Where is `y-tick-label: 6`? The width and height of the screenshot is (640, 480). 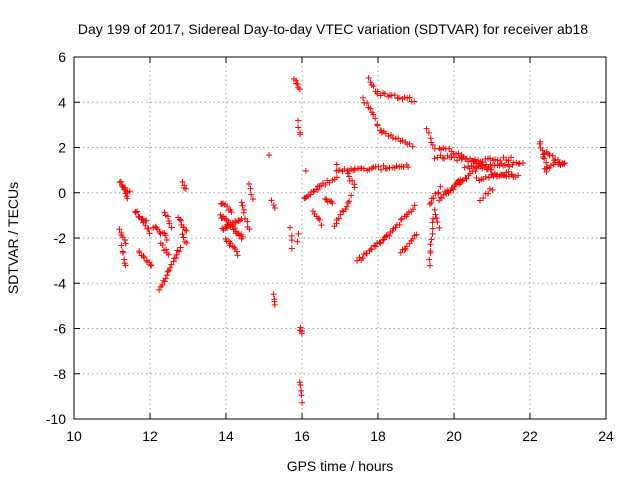
y-tick-label: 6 is located at coordinates (62, 57).